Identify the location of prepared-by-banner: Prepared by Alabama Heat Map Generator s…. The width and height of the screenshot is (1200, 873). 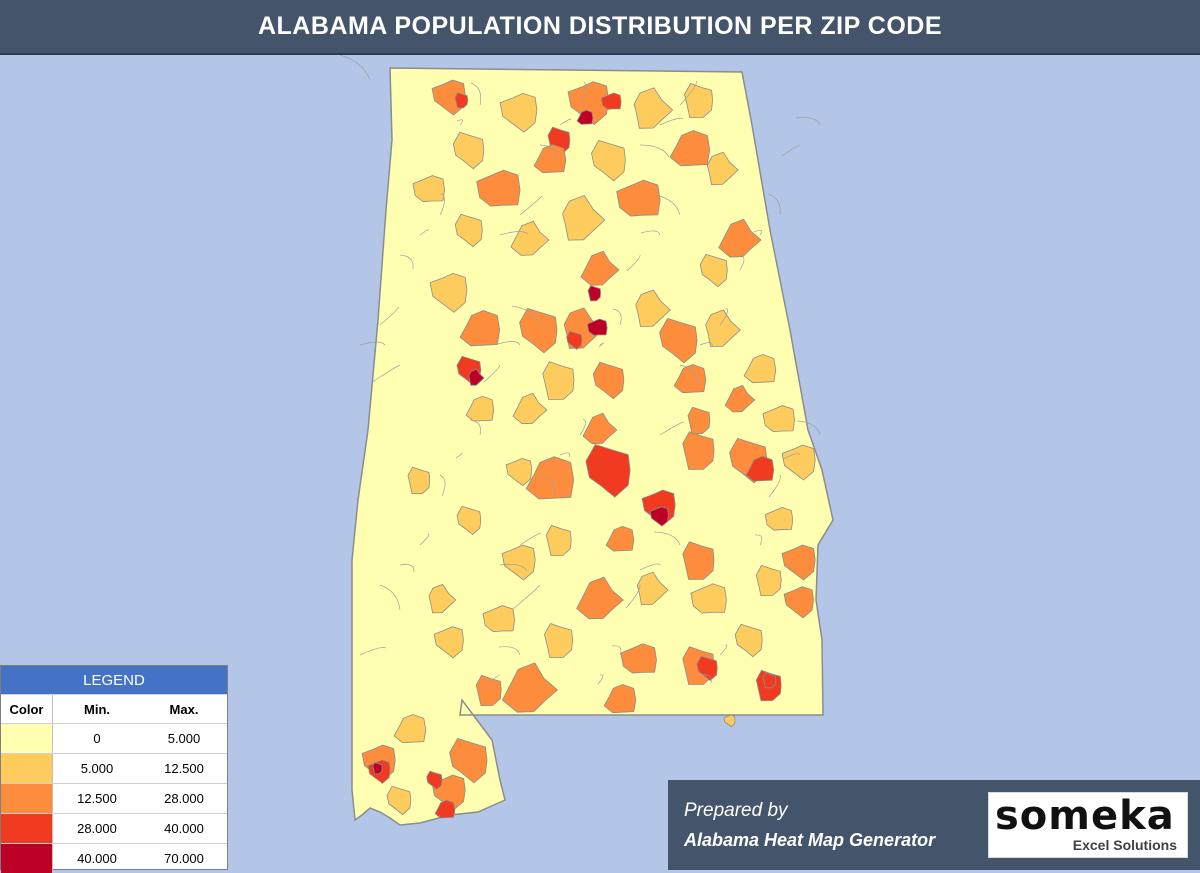
(934, 825).